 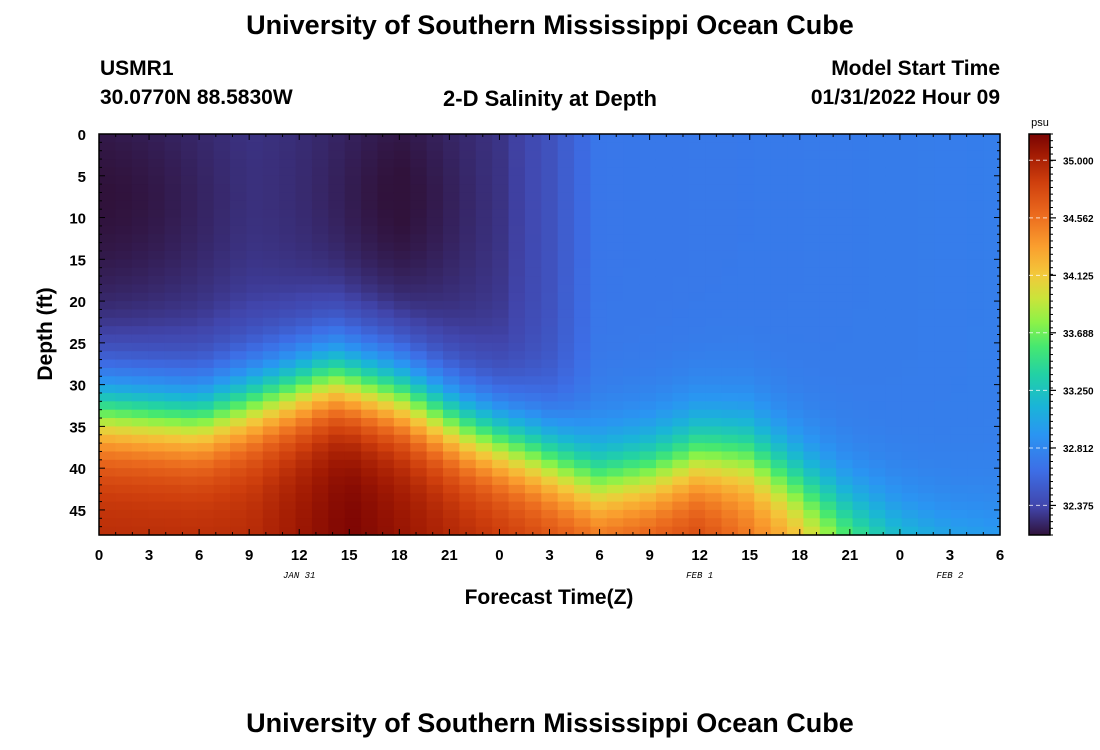 I want to click on x-tick-label: 3, so click(x=950, y=555).